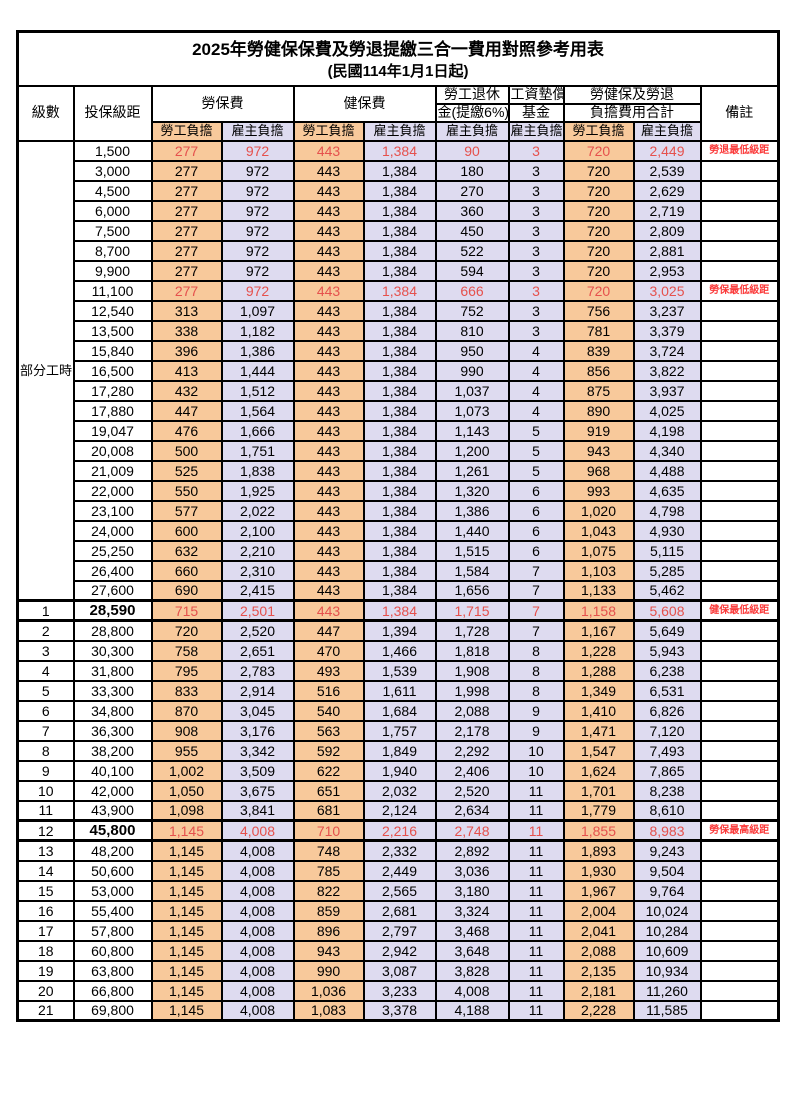  Describe the element at coordinates (257, 630) in the screenshot. I see `li_e-cell: 2,520` at that location.